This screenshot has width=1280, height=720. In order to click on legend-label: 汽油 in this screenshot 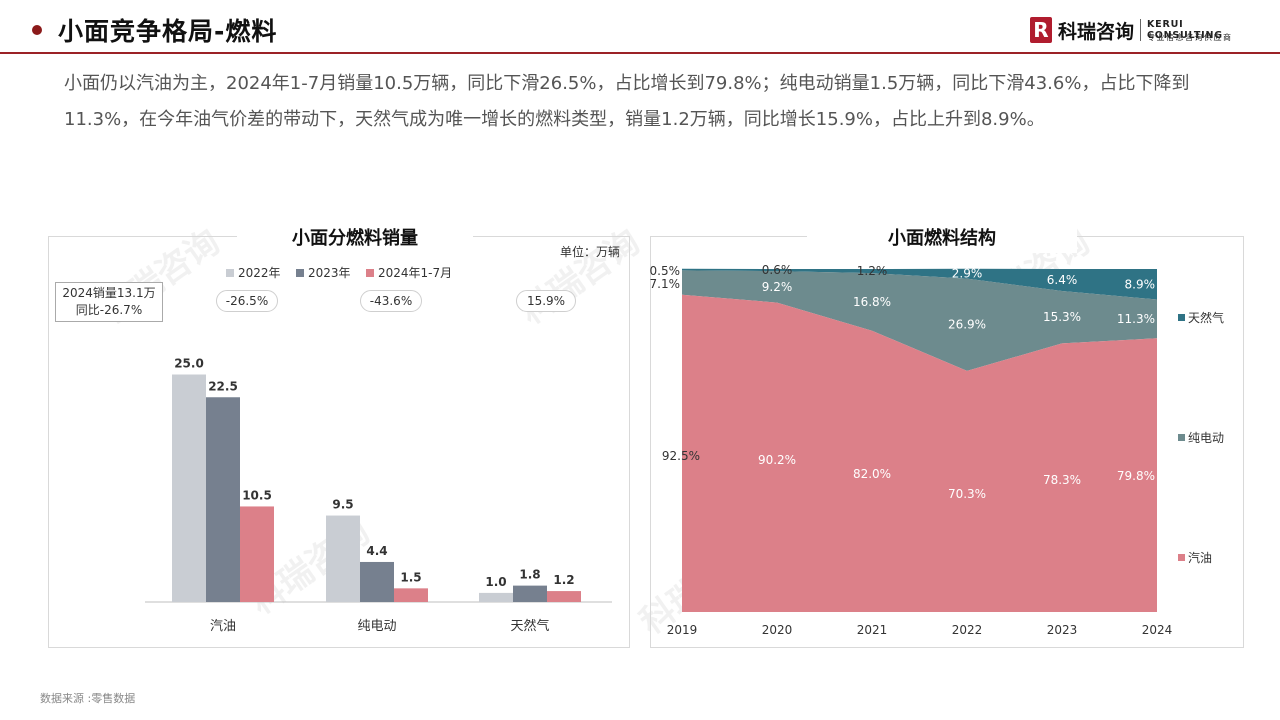, I will do `click(1200, 558)`.